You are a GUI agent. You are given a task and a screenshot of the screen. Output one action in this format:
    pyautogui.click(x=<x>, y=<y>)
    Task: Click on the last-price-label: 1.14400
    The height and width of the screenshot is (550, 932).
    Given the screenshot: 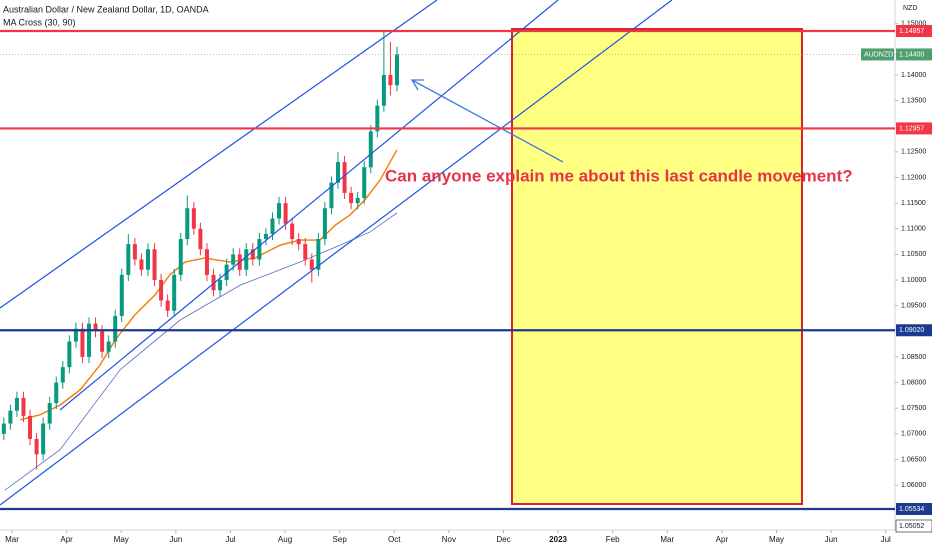 What is the action you would take?
    pyautogui.click(x=911, y=54)
    